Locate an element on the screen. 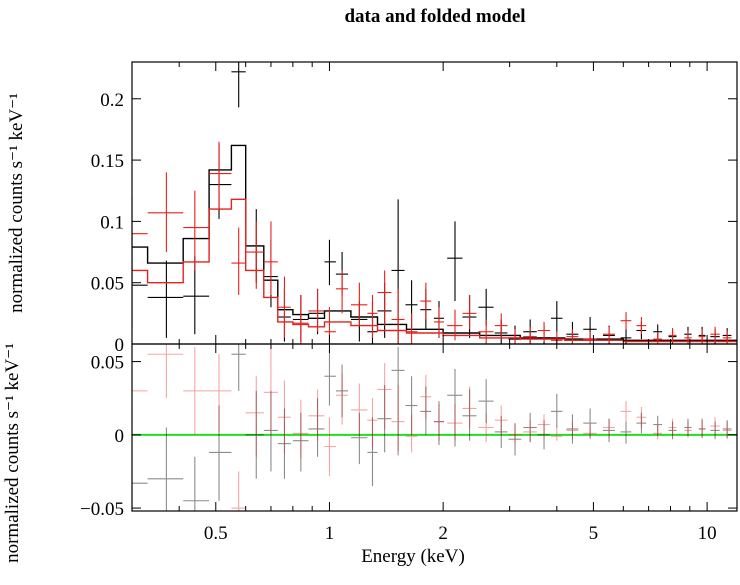 The image size is (740, 585). y-tick-label: 0.05 is located at coordinates (107, 284).